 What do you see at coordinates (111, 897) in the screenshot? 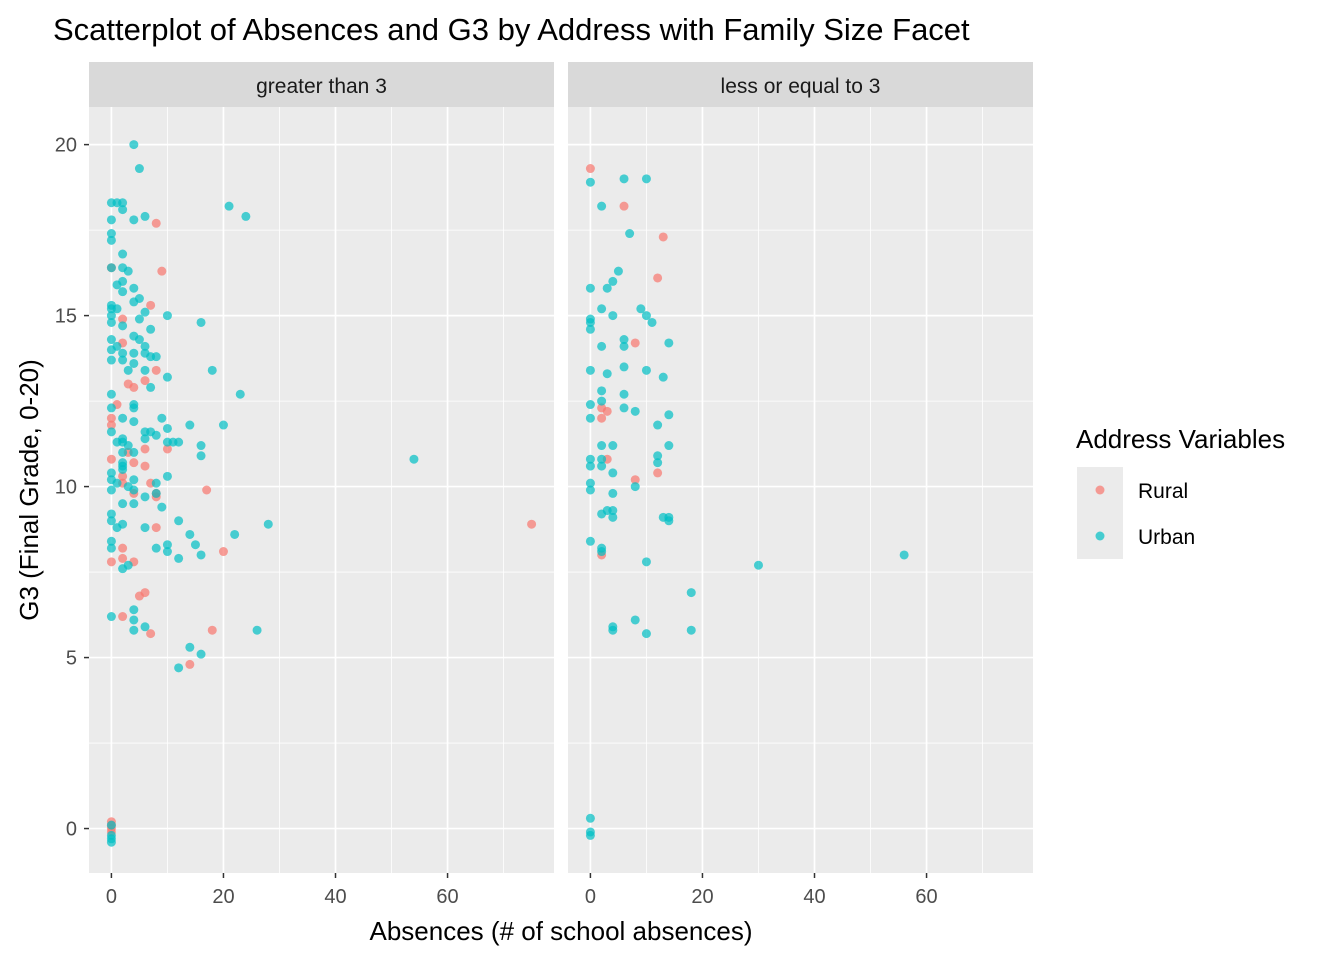
I see `x-tick-label: 0` at bounding box center [111, 897].